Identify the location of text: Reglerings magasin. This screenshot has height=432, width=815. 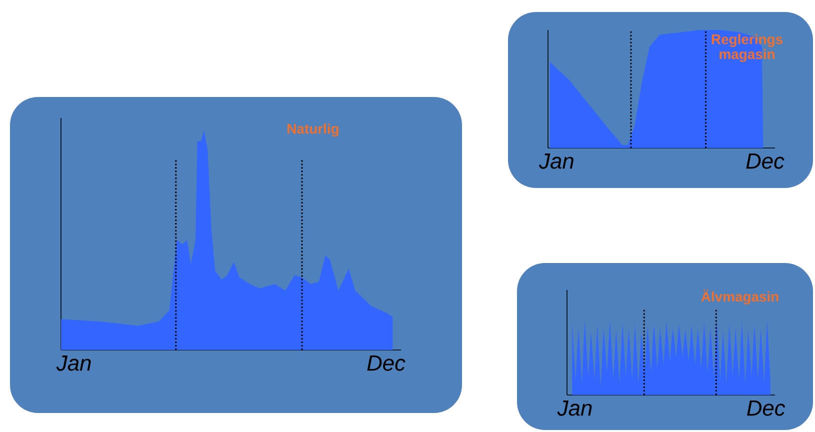
(747, 48).